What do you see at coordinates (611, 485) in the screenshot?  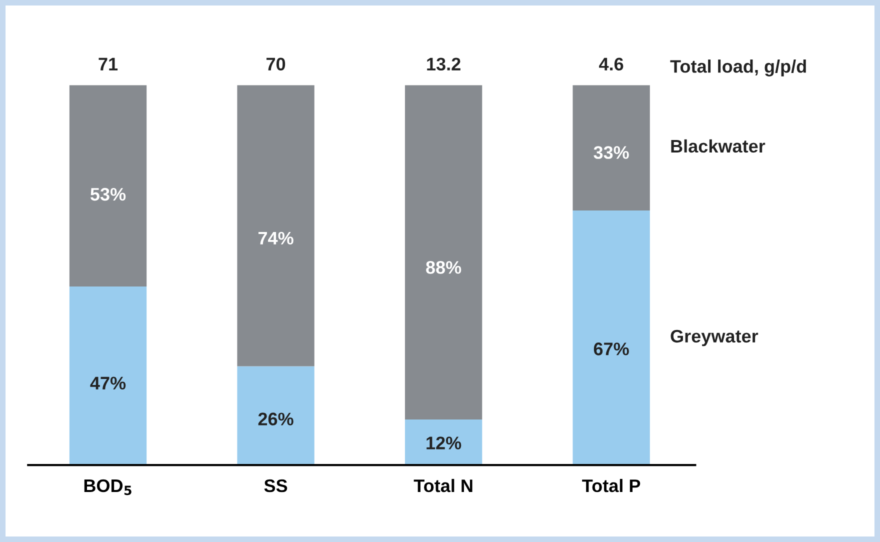 I see `x-tick-label: Total P` at bounding box center [611, 485].